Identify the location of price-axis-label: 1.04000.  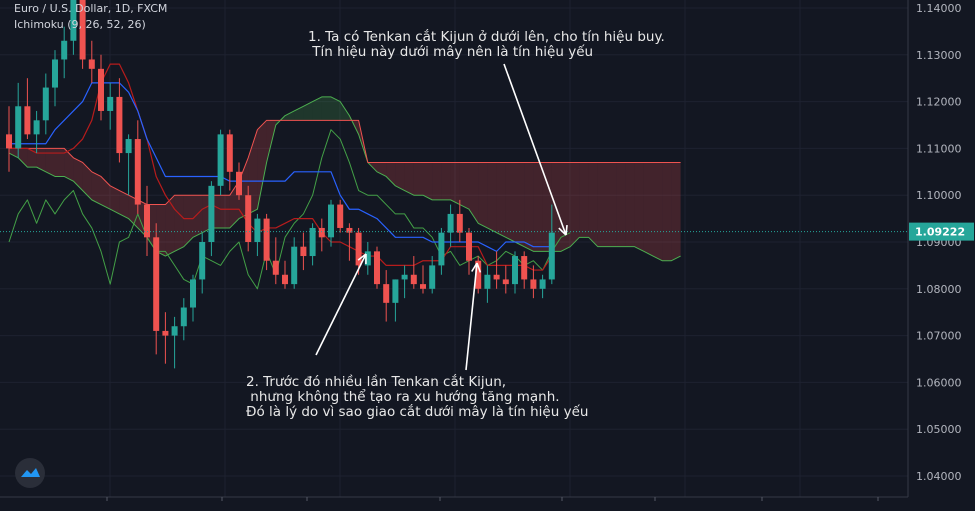
(939, 476).